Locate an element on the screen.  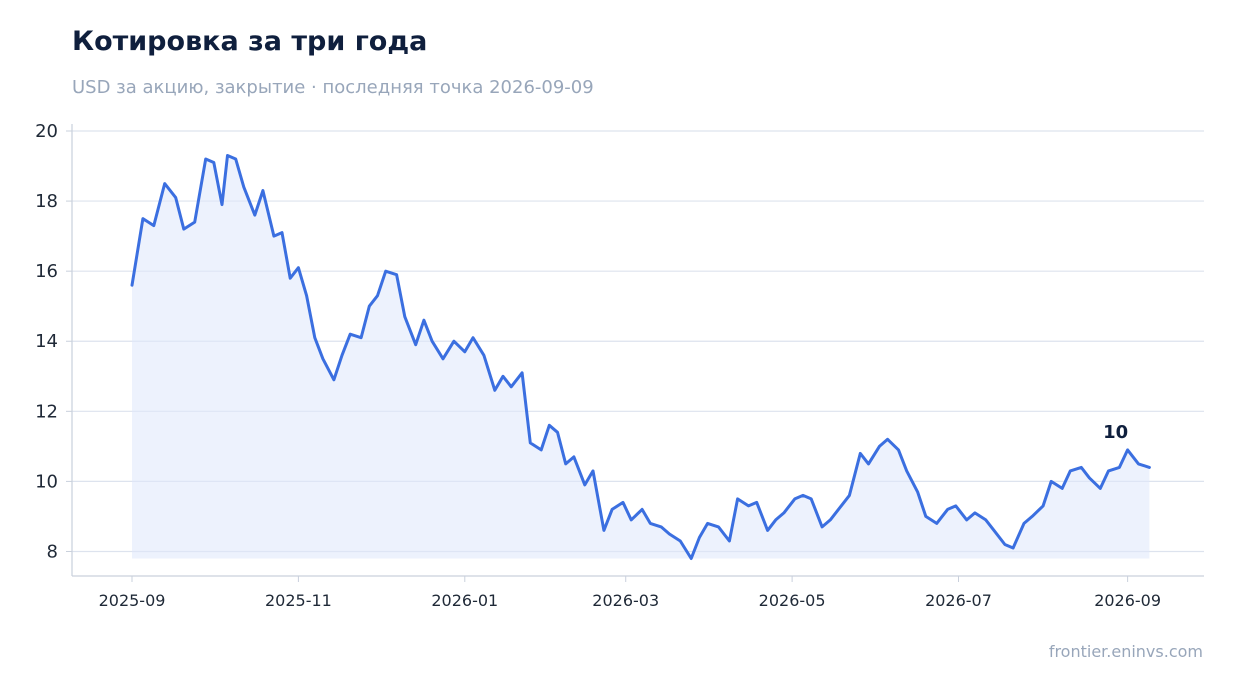
source-footer: frontier.eninvs.com is located at coordinates (1125, 651).